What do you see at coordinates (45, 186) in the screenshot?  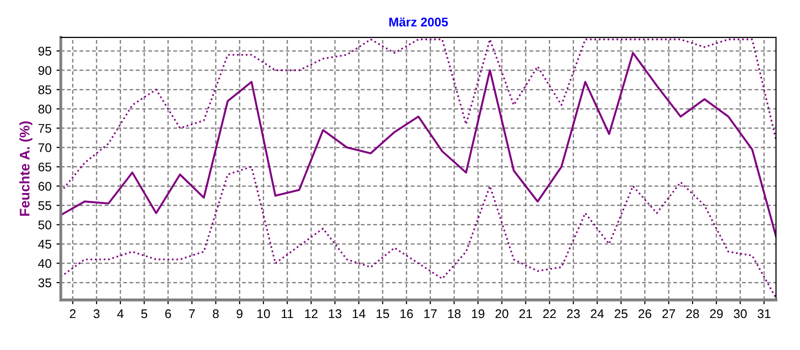 I see `y-tick-label: 60` at bounding box center [45, 186].